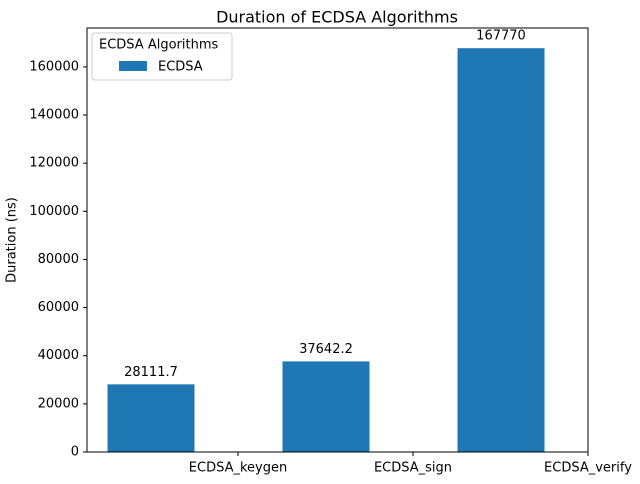 The height and width of the screenshot is (484, 640). I want to click on y-tick-label: 60000, so click(58, 307).